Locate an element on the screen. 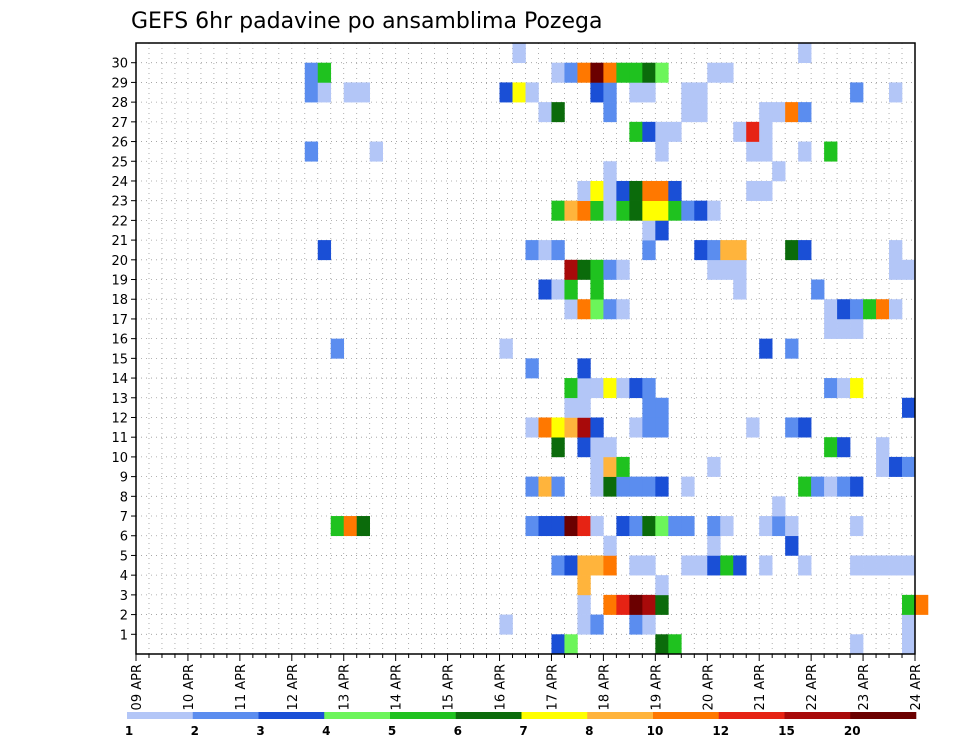 This screenshot has height=742, width=960. y-tick-label: 25 is located at coordinates (119, 162).